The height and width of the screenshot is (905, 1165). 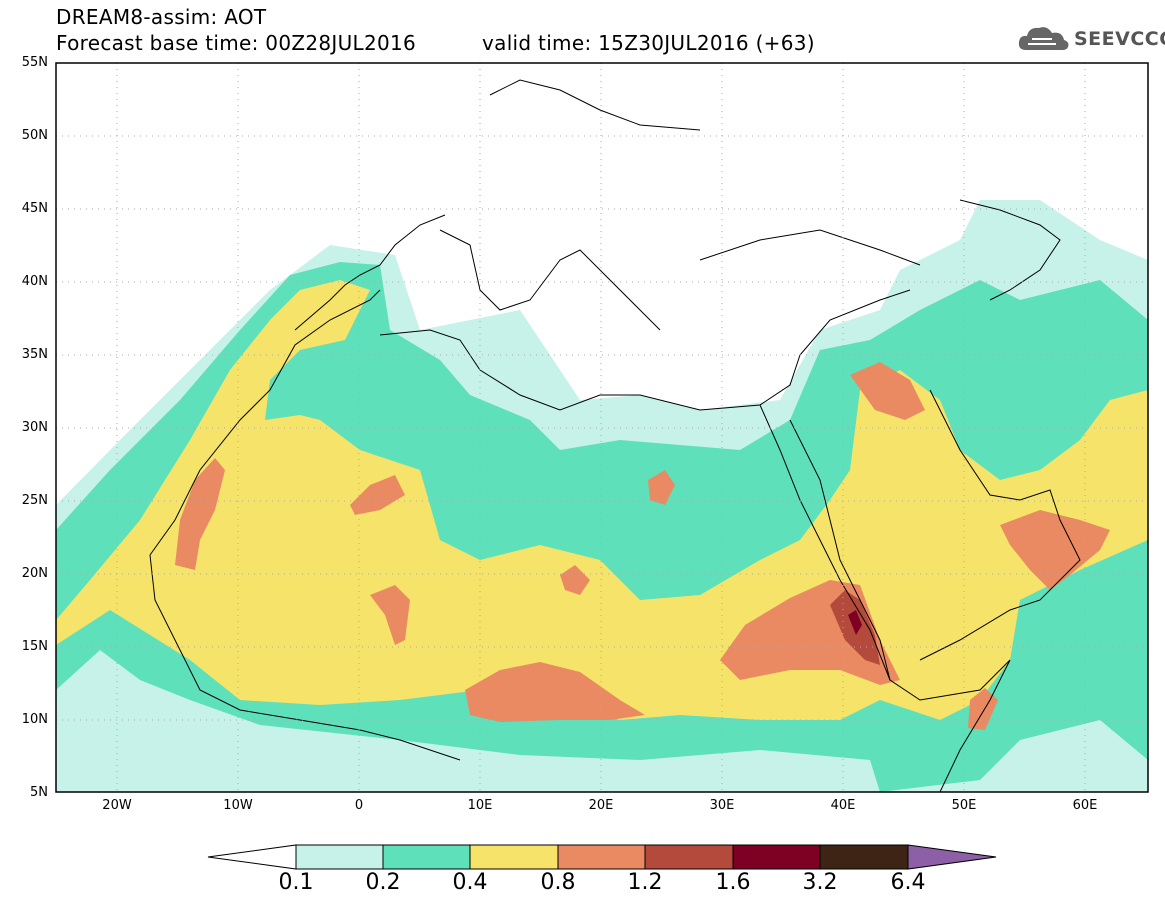 I want to click on colorbar-swatch-0.8, so click(x=601, y=857).